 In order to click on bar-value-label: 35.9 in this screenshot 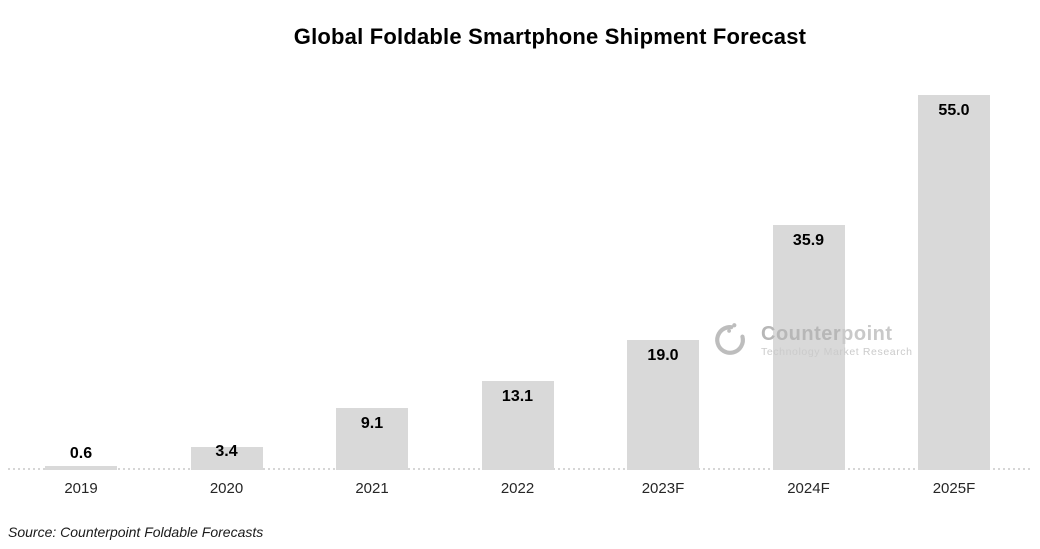, I will do `click(808, 241)`.